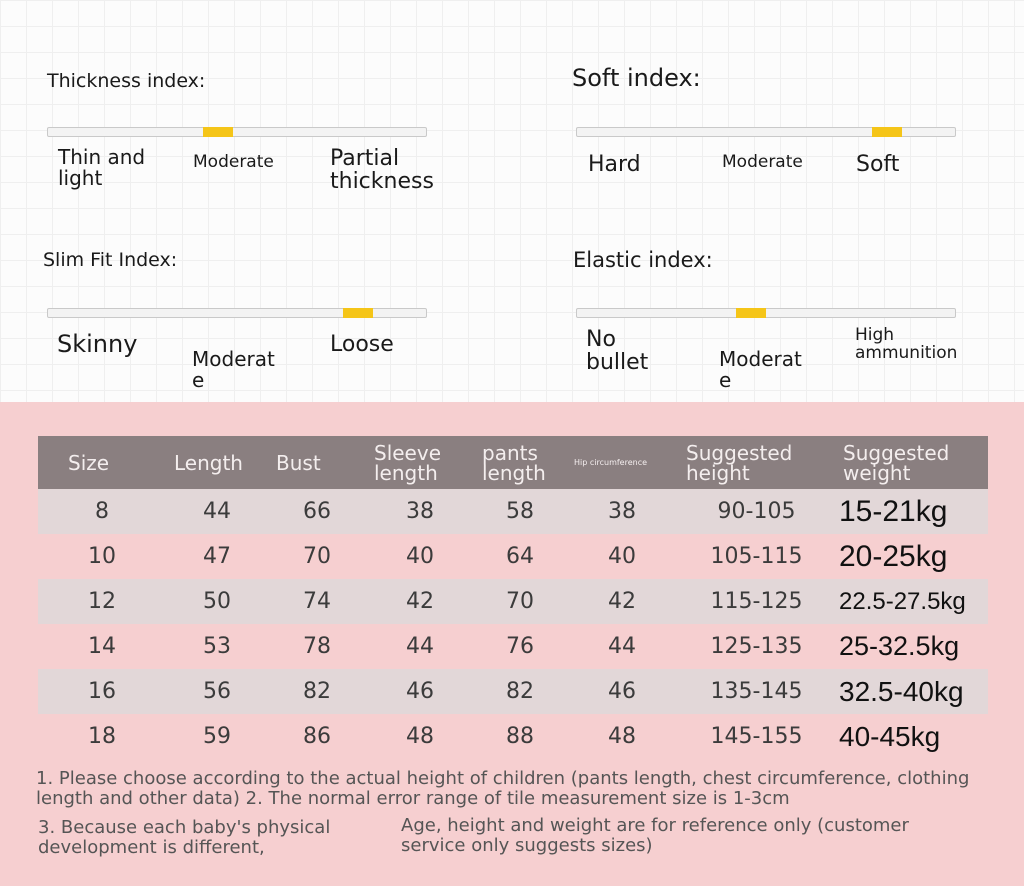  Describe the element at coordinates (97, 344) in the screenshot. I see `slim-fit-label-left: Skinny` at that location.